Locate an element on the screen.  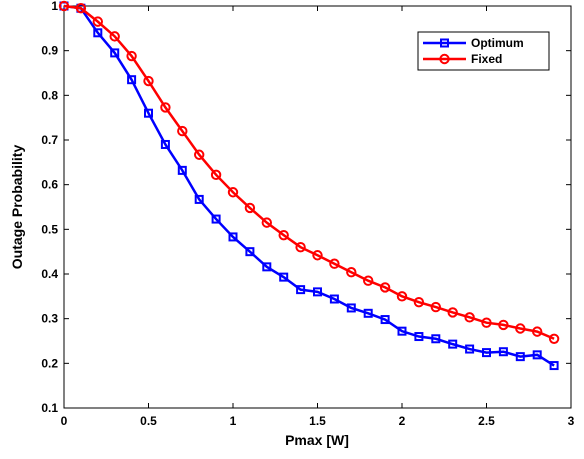
y-tick-label: 0.4 is located at coordinates (49, 274).